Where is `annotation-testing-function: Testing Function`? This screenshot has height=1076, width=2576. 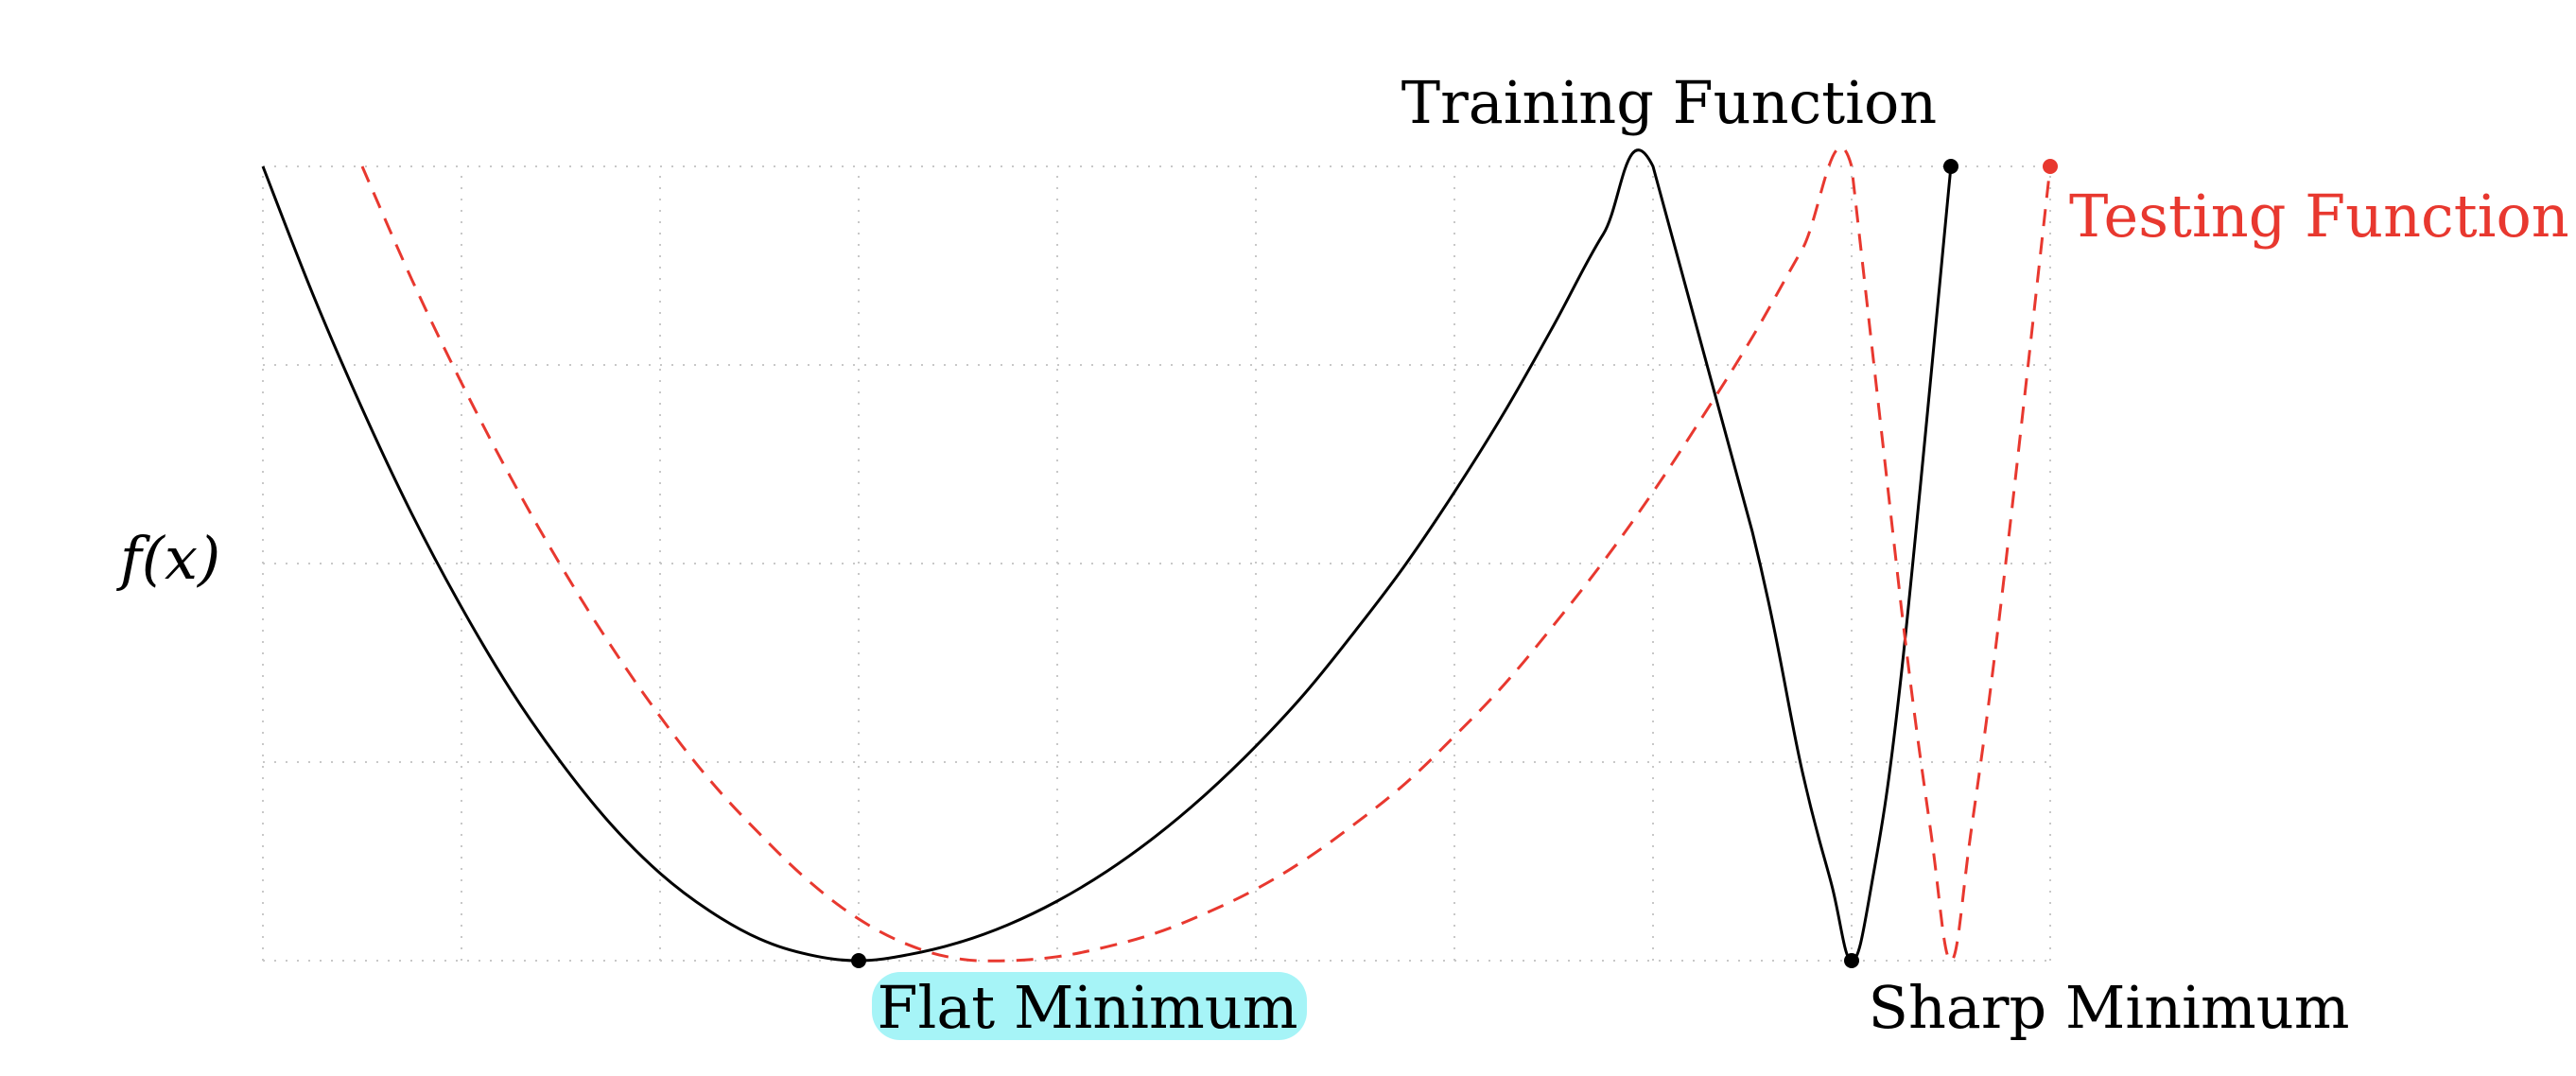
annotation-testing-function: Testing Function is located at coordinates (2319, 216).